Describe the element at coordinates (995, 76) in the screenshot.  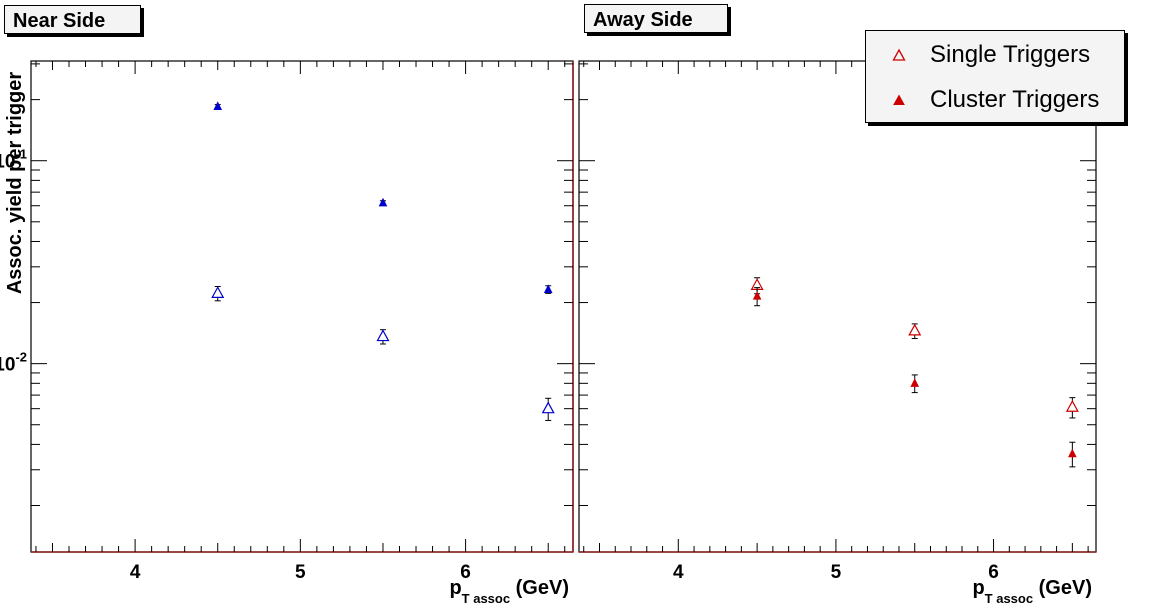
I see `legend: Single Triggers Cluster Triggers` at that location.